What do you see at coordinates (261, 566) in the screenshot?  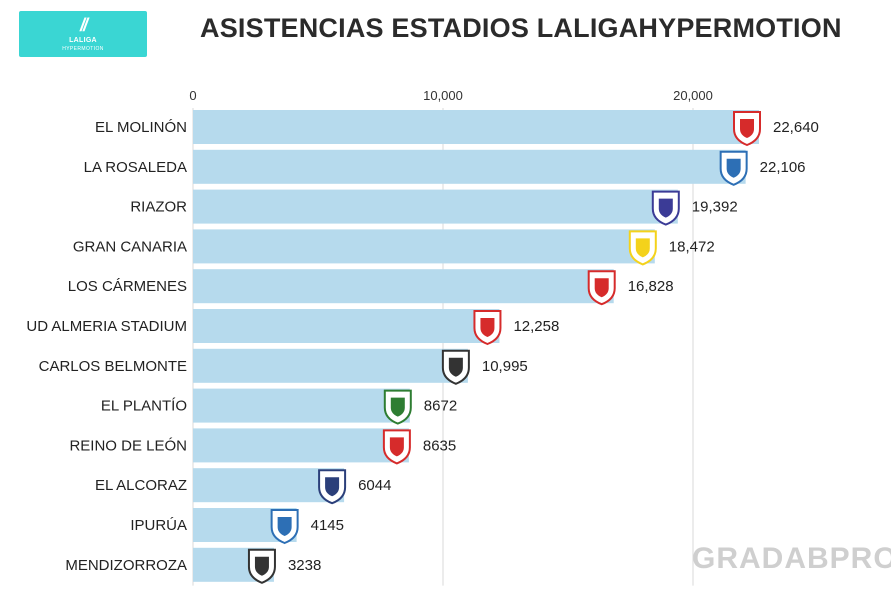 I see `mirandes-crest-icon` at bounding box center [261, 566].